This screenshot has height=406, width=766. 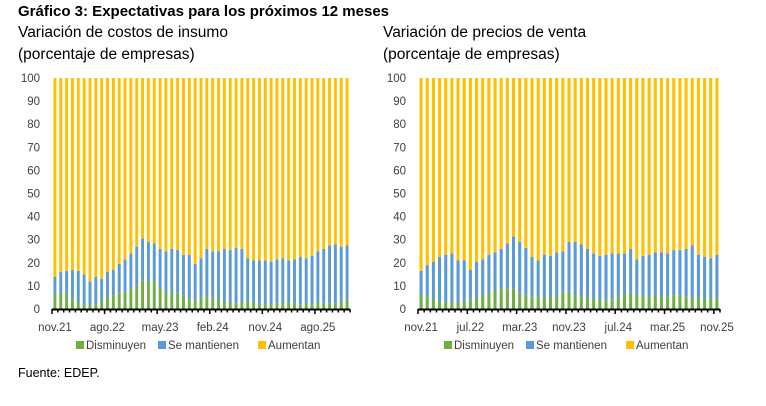 What do you see at coordinates (396, 79) in the screenshot?
I see `y-tick-label: 100` at bounding box center [396, 79].